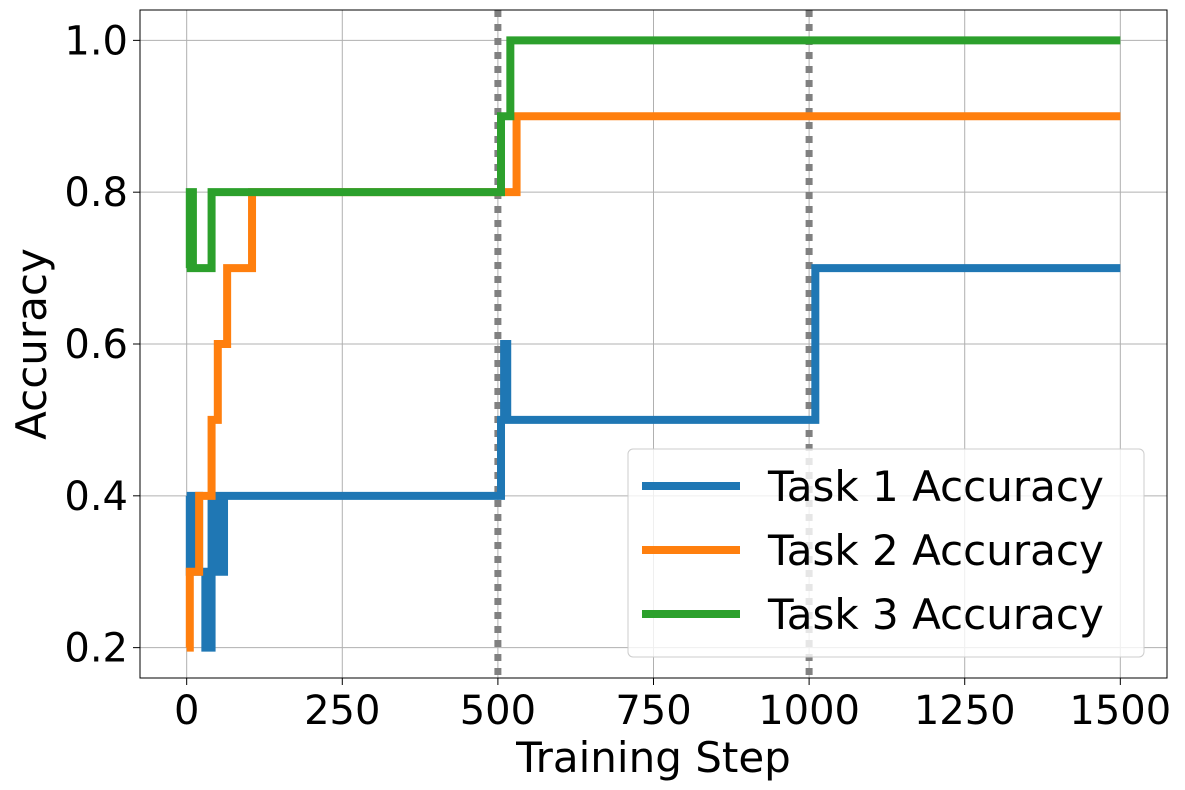  What do you see at coordinates (31, 344) in the screenshot?
I see `y-axis-label: Accuracy` at bounding box center [31, 344].